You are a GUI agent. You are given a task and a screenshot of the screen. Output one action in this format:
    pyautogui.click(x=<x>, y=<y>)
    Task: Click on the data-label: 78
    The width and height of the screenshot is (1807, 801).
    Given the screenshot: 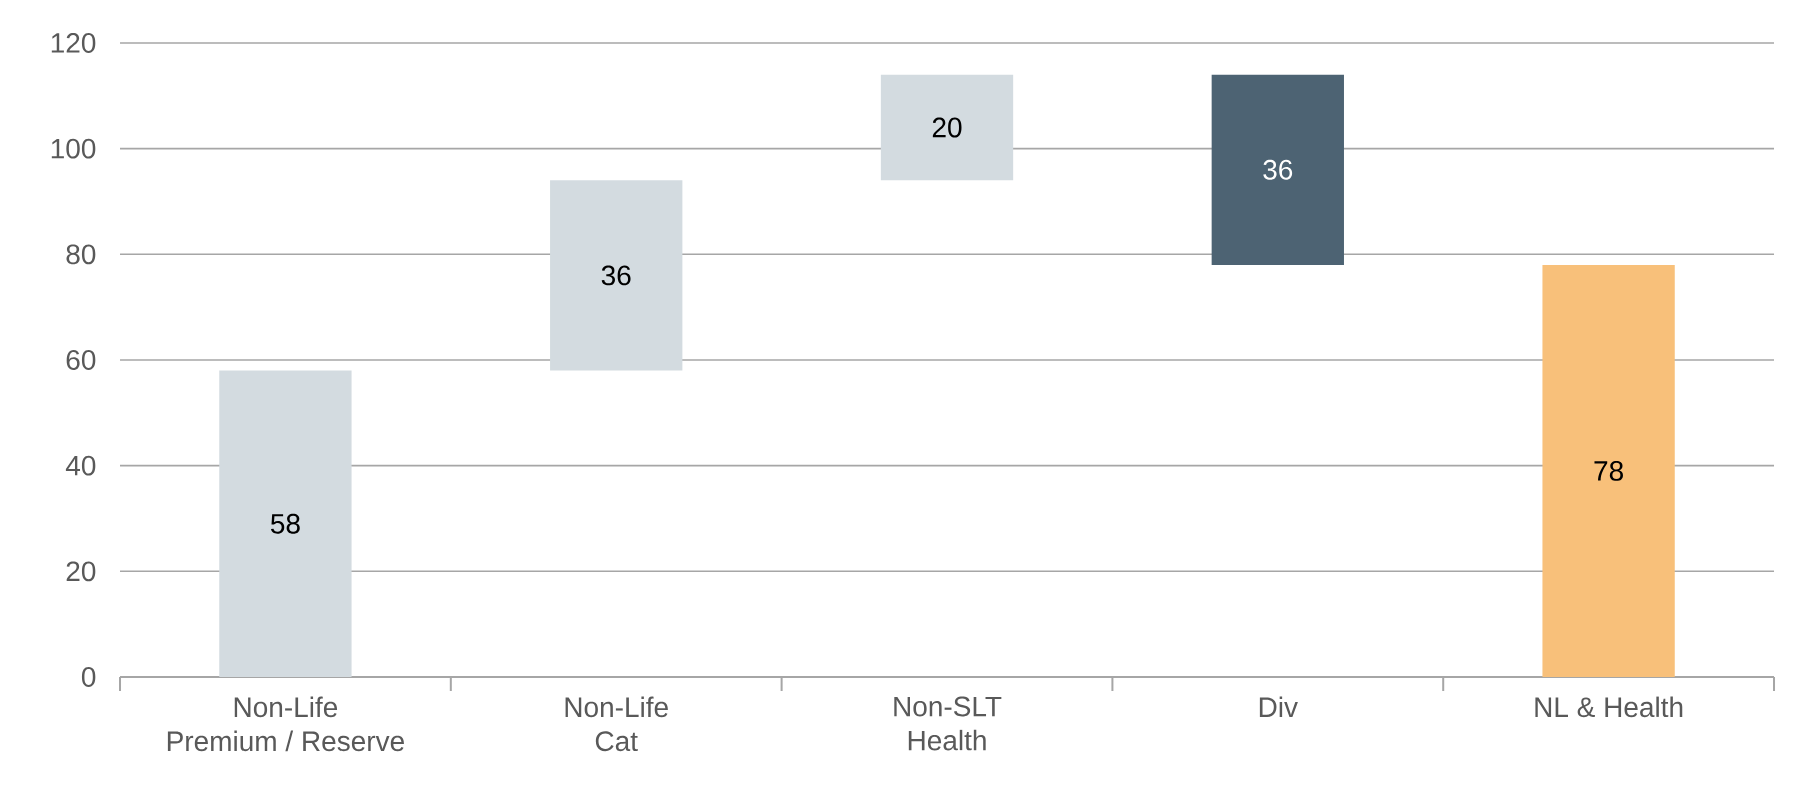 What is the action you would take?
    pyautogui.click(x=1608, y=471)
    